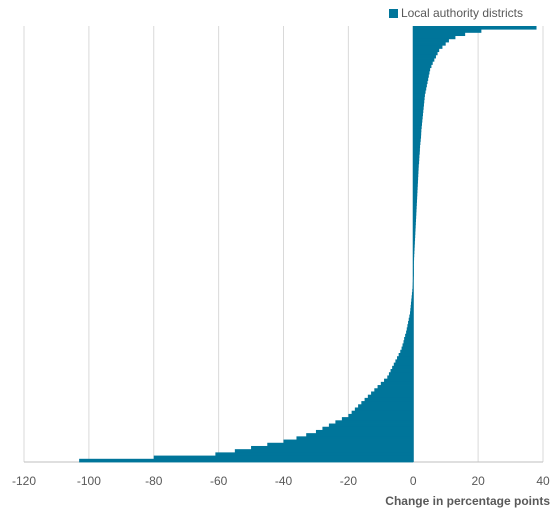 This screenshot has height=531, width=559. What do you see at coordinates (219, 481) in the screenshot?
I see `x-tick-label: -60` at bounding box center [219, 481].